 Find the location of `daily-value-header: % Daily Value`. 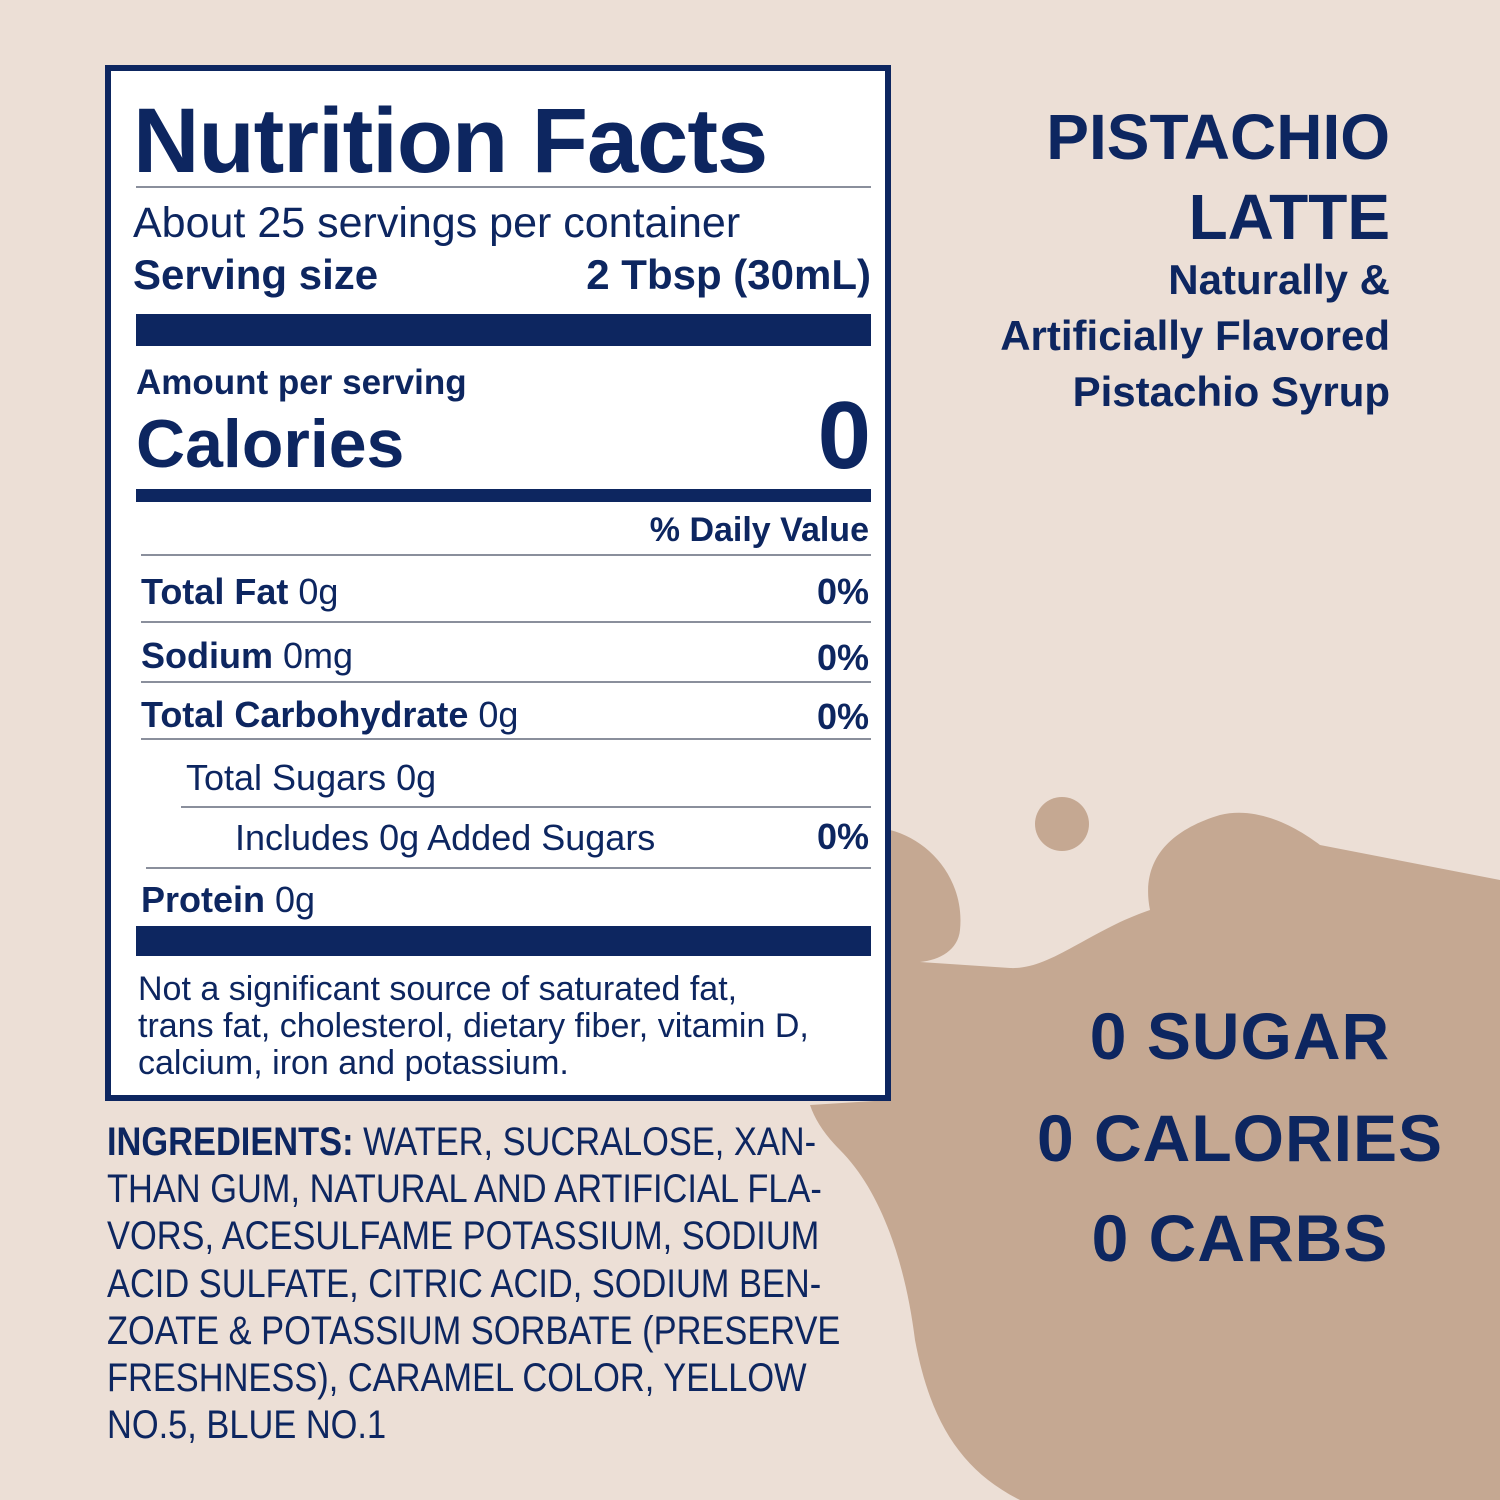

daily-value-header: % Daily Value is located at coordinates (759, 530).